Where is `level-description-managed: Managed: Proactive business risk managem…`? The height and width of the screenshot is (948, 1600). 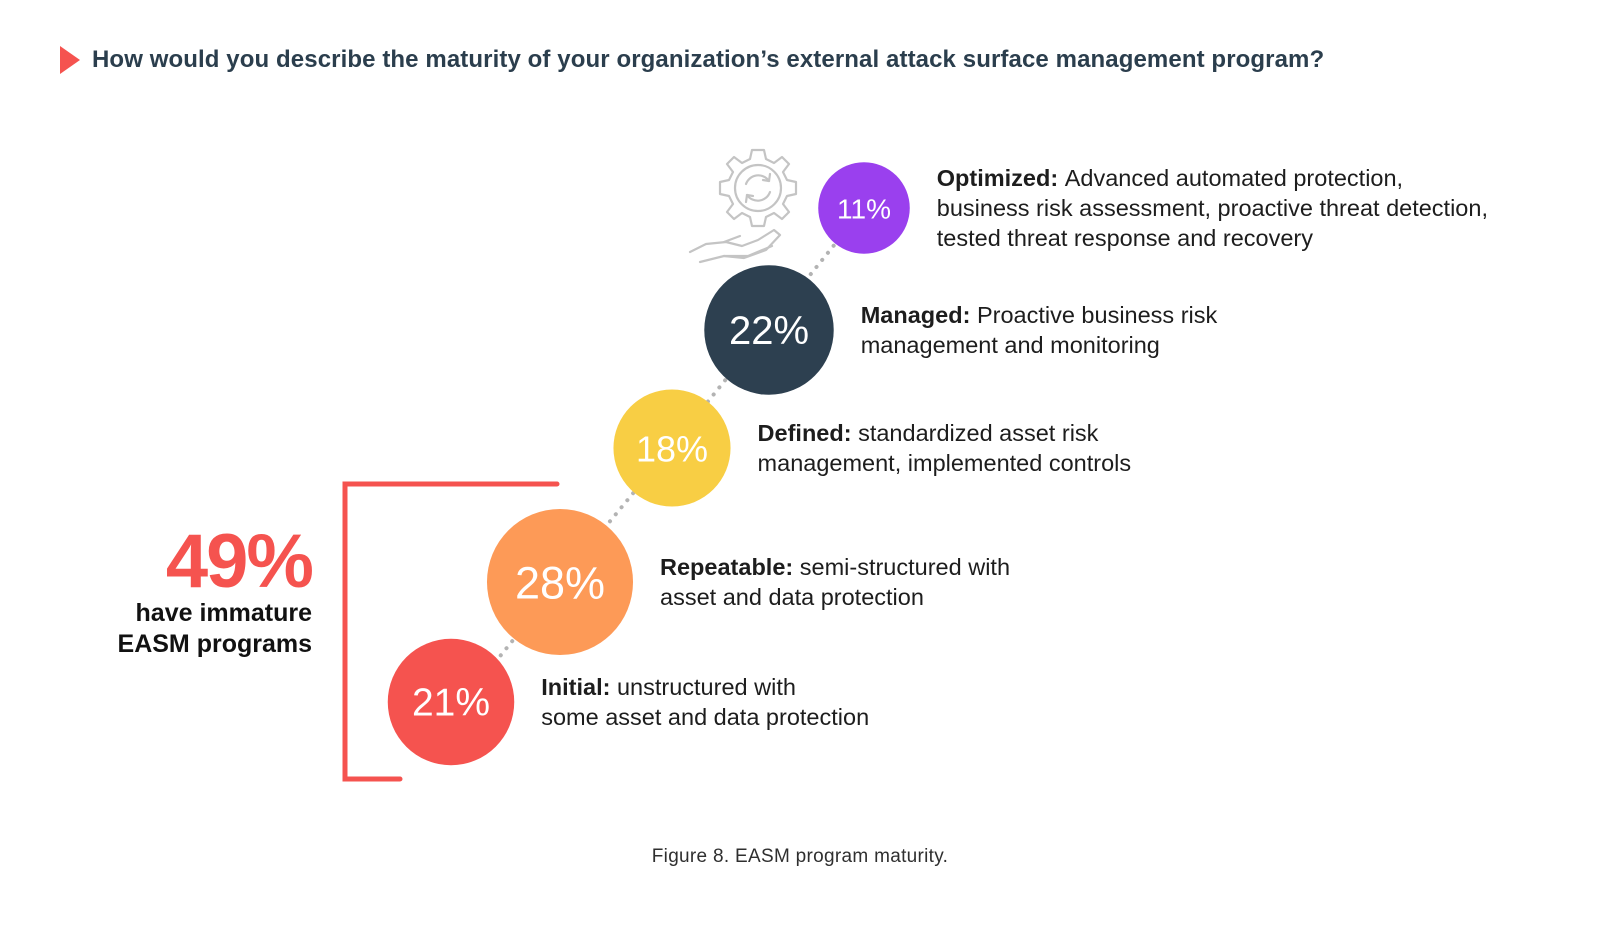 level-description-managed: Managed: Proactive business risk managem… is located at coordinates (1039, 330).